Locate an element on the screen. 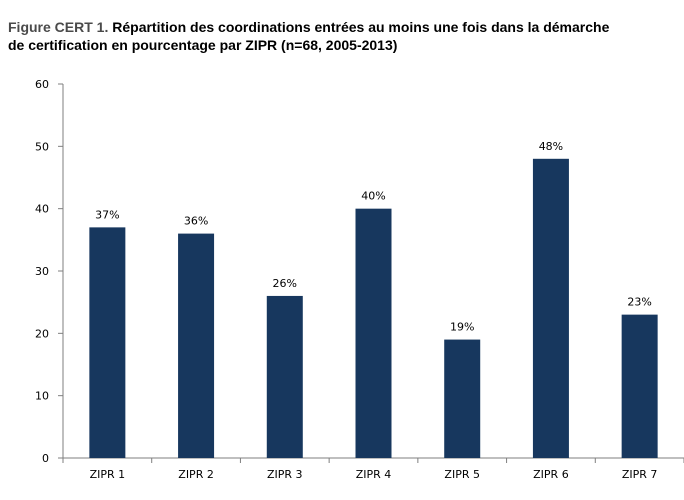  data-label: 37% is located at coordinates (107, 214).